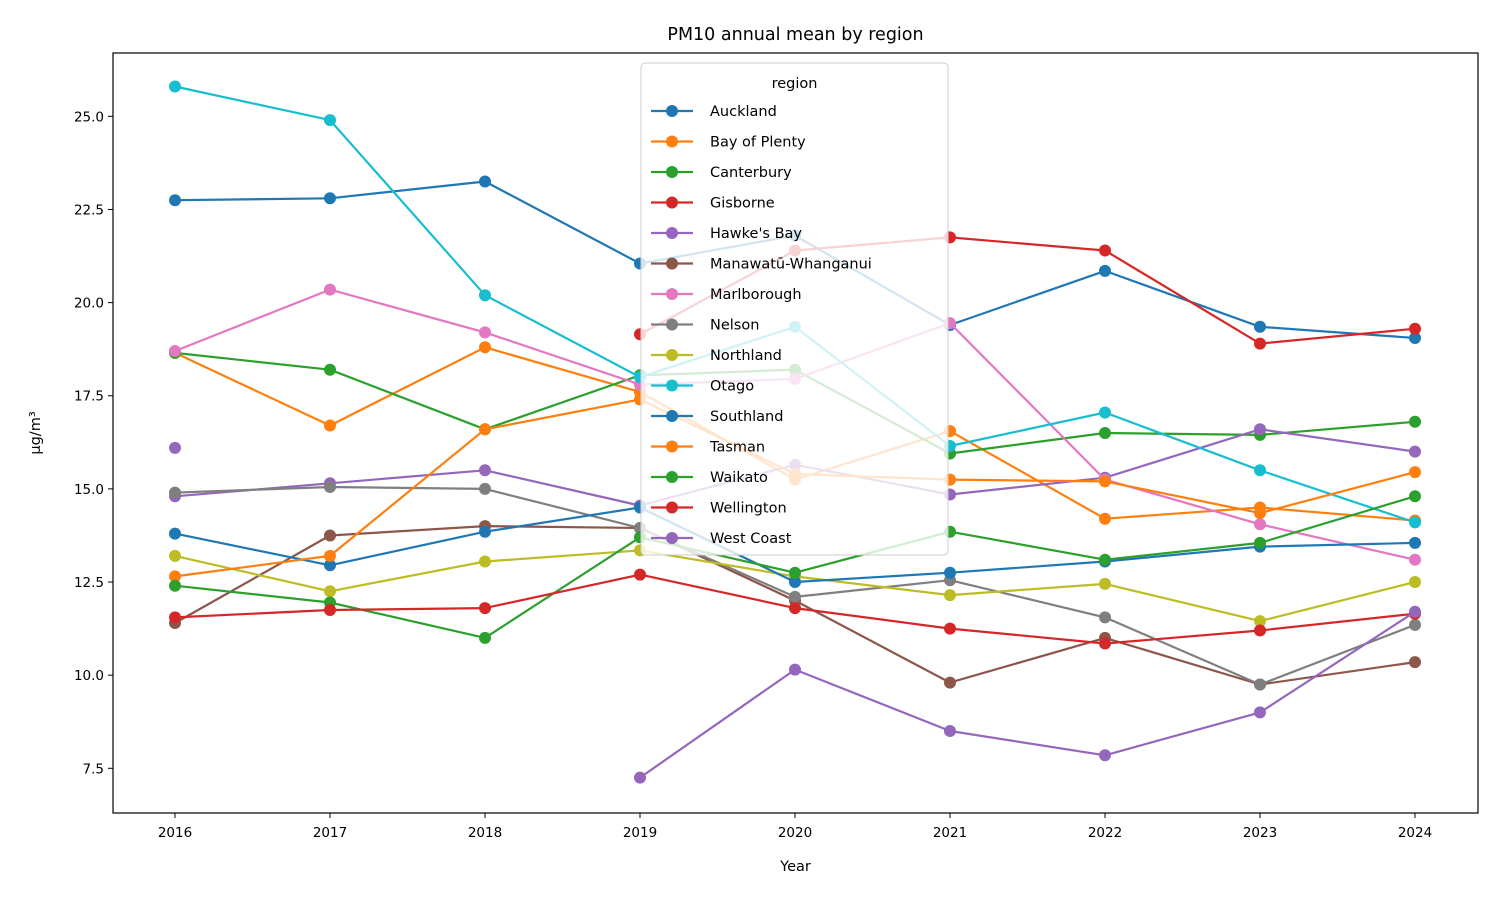 Image resolution: width=1500 pixels, height=900 pixels. What do you see at coordinates (743, 112) in the screenshot?
I see `legend-label: Auckland` at bounding box center [743, 112].